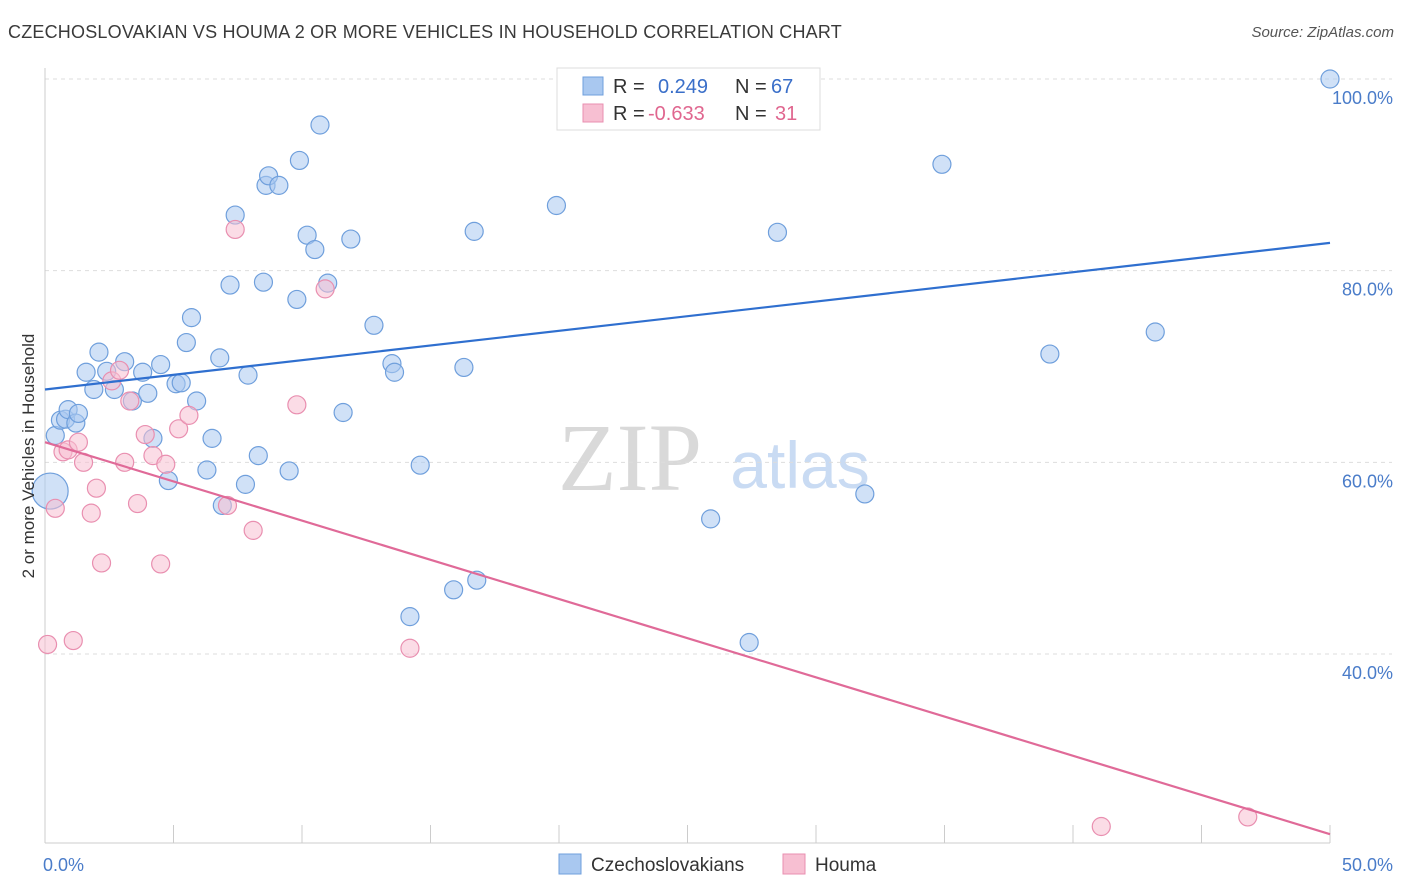  I want to click on source-credit: Source: ZipAtlas.com, so click(1322, 32).